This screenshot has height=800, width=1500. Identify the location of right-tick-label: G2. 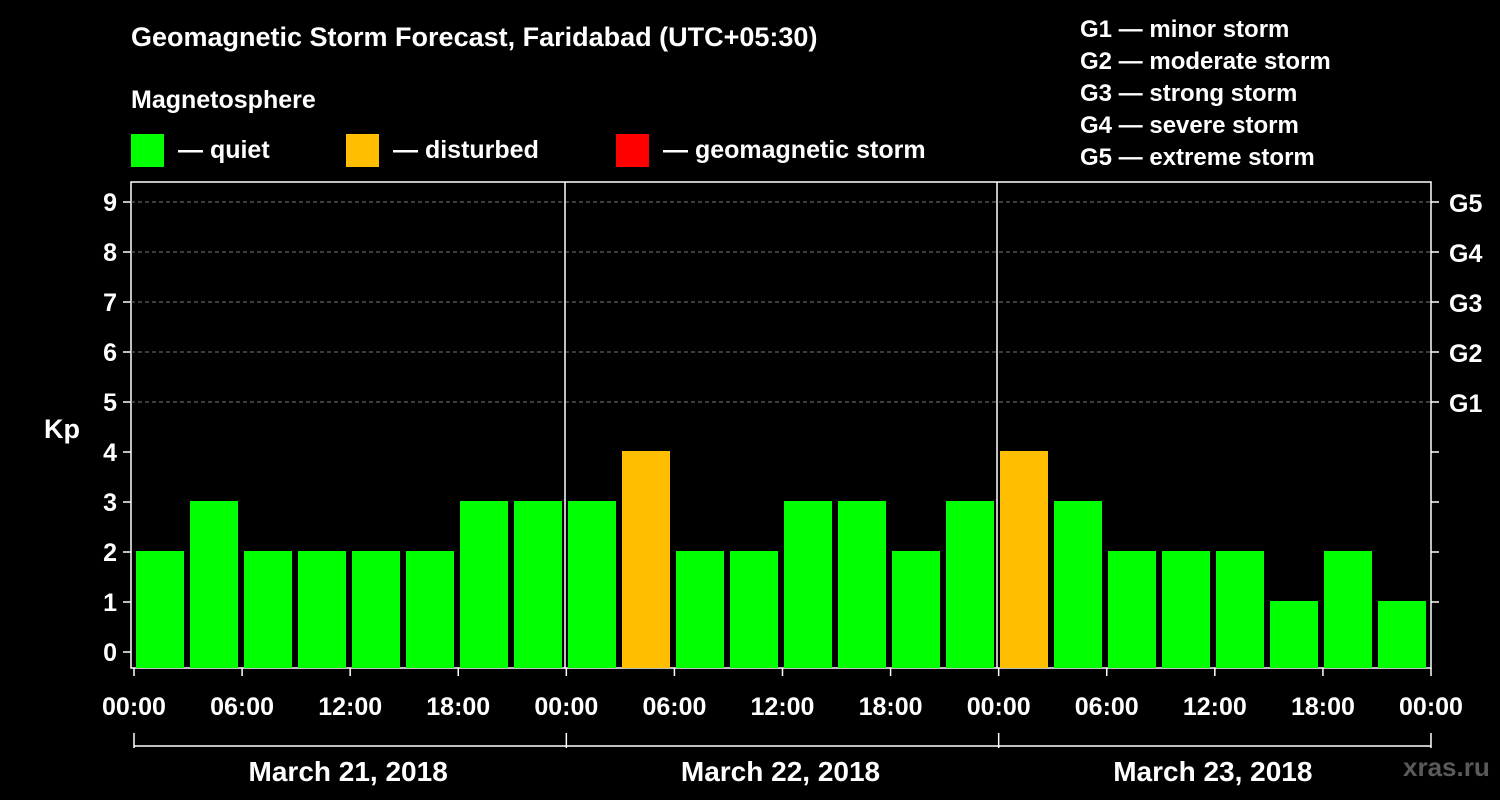
(1465, 354).